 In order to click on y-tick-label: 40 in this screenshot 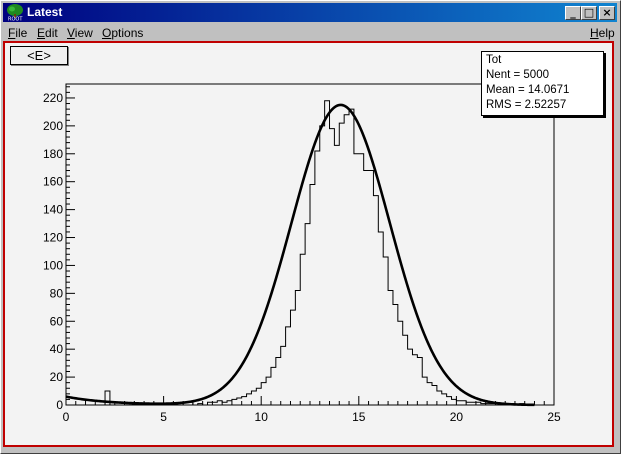, I will do `click(57, 349)`.